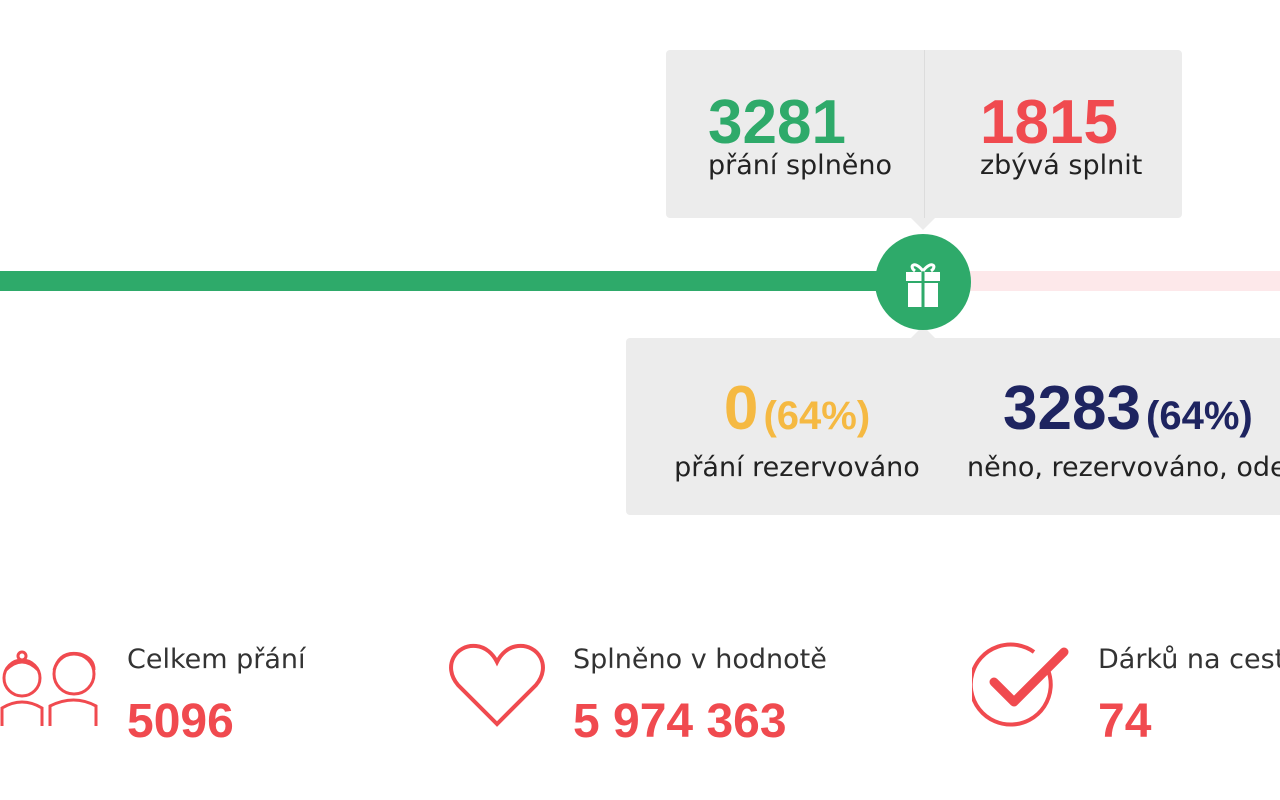 The width and height of the screenshot is (1280, 800). I want to click on total-done-label: něno, rezervováno, ode, so click(1123, 467).